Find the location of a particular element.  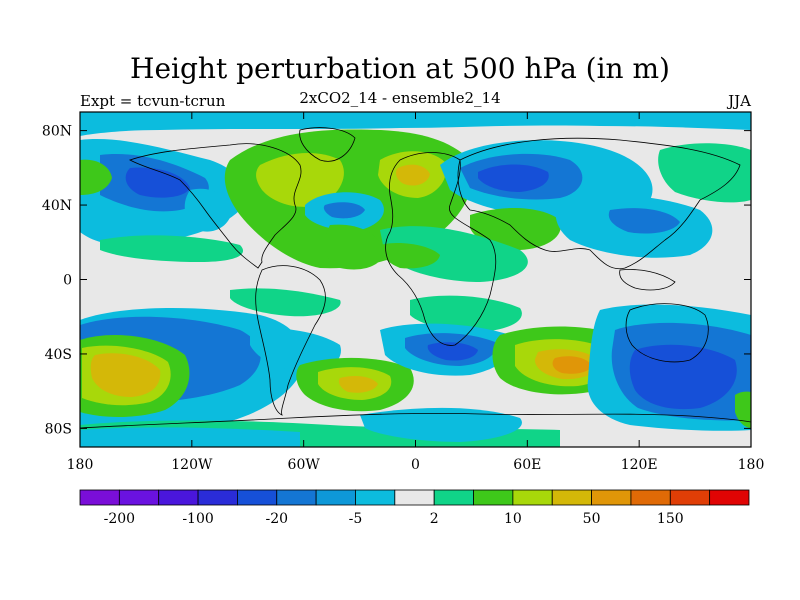

colorbar: -200 -100 -20 -5 2 10 50 150 is located at coordinates (414, 508).